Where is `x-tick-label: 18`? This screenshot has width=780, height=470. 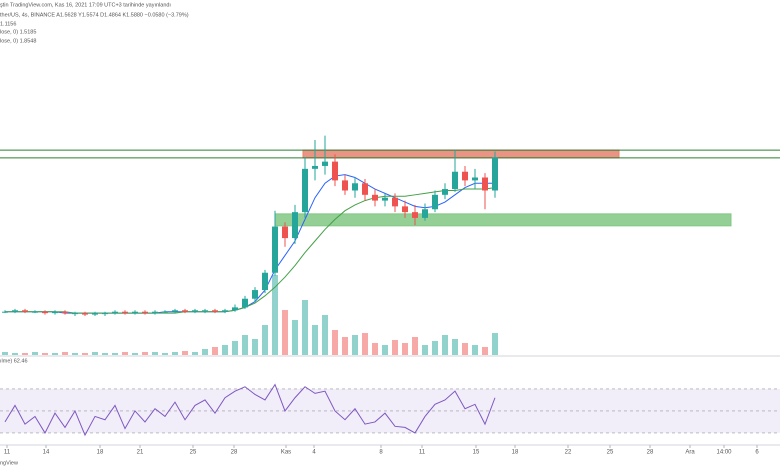 x-tick-label: 18 is located at coordinates (515, 453).